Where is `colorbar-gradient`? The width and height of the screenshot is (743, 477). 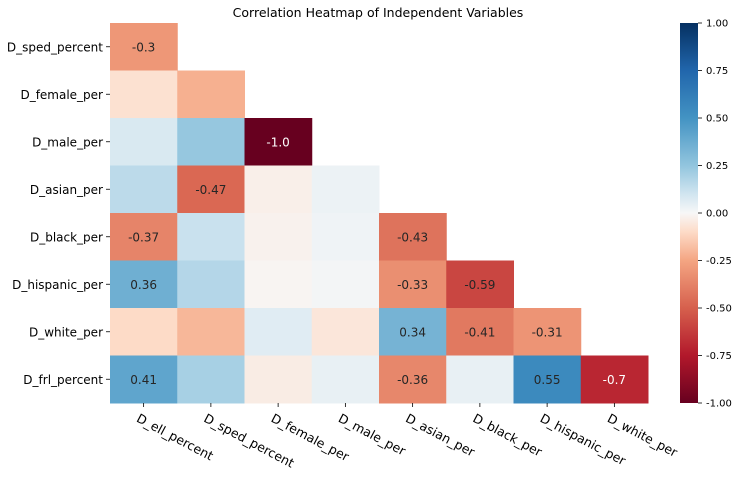 colorbar-gradient is located at coordinates (689, 213).